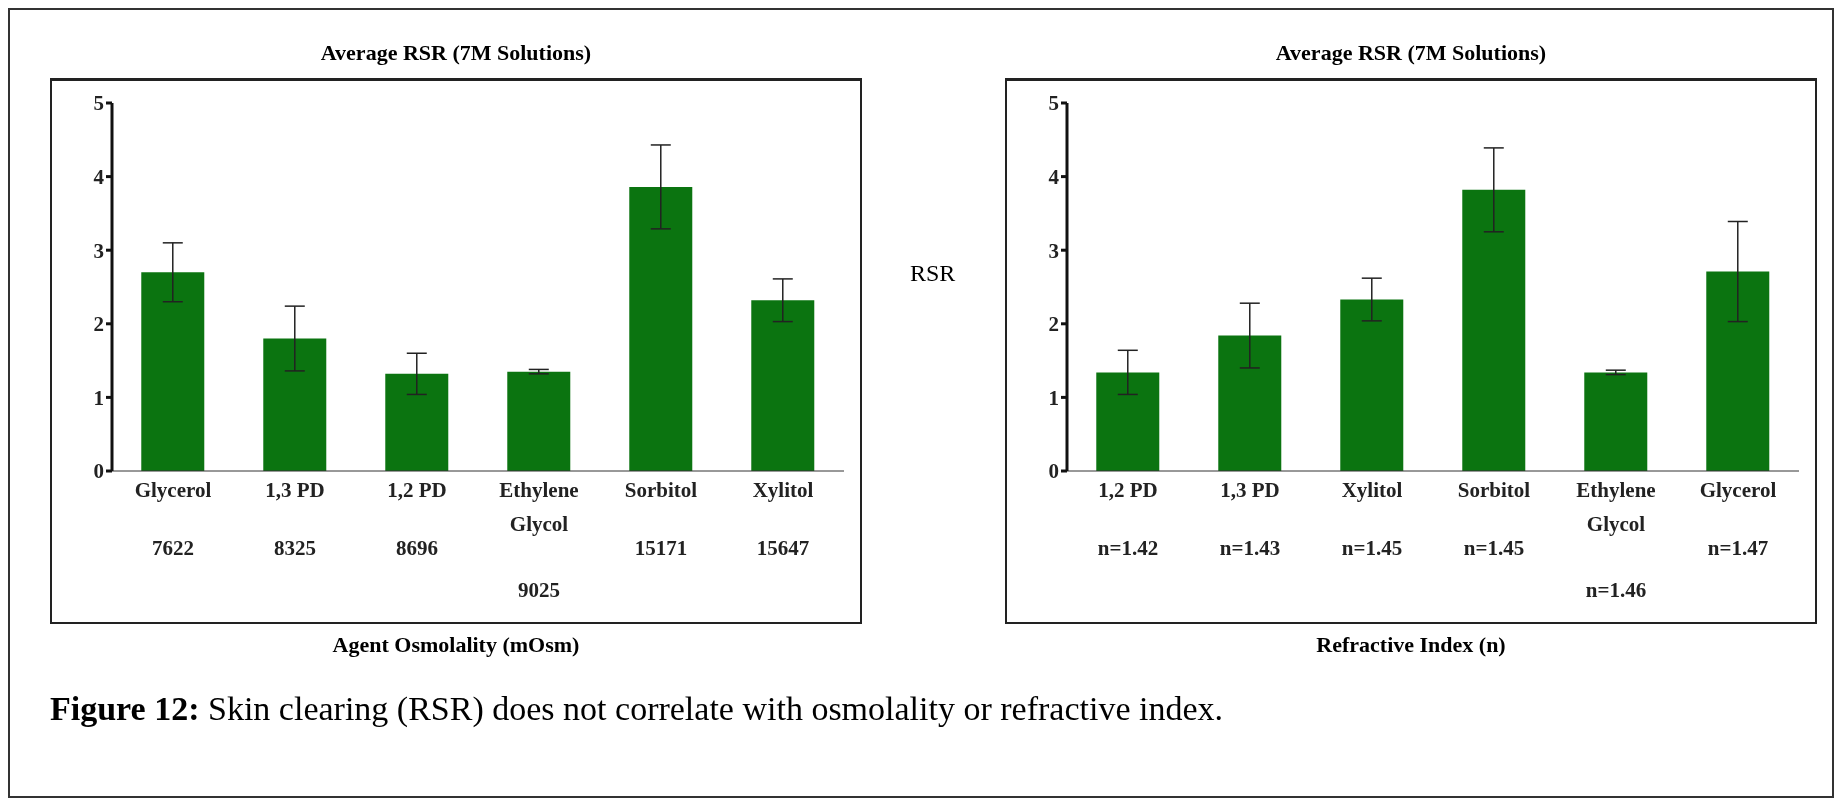  Describe the element at coordinates (1372, 519) in the screenshot. I see `category-label: Xylitol n=1.45` at that location.